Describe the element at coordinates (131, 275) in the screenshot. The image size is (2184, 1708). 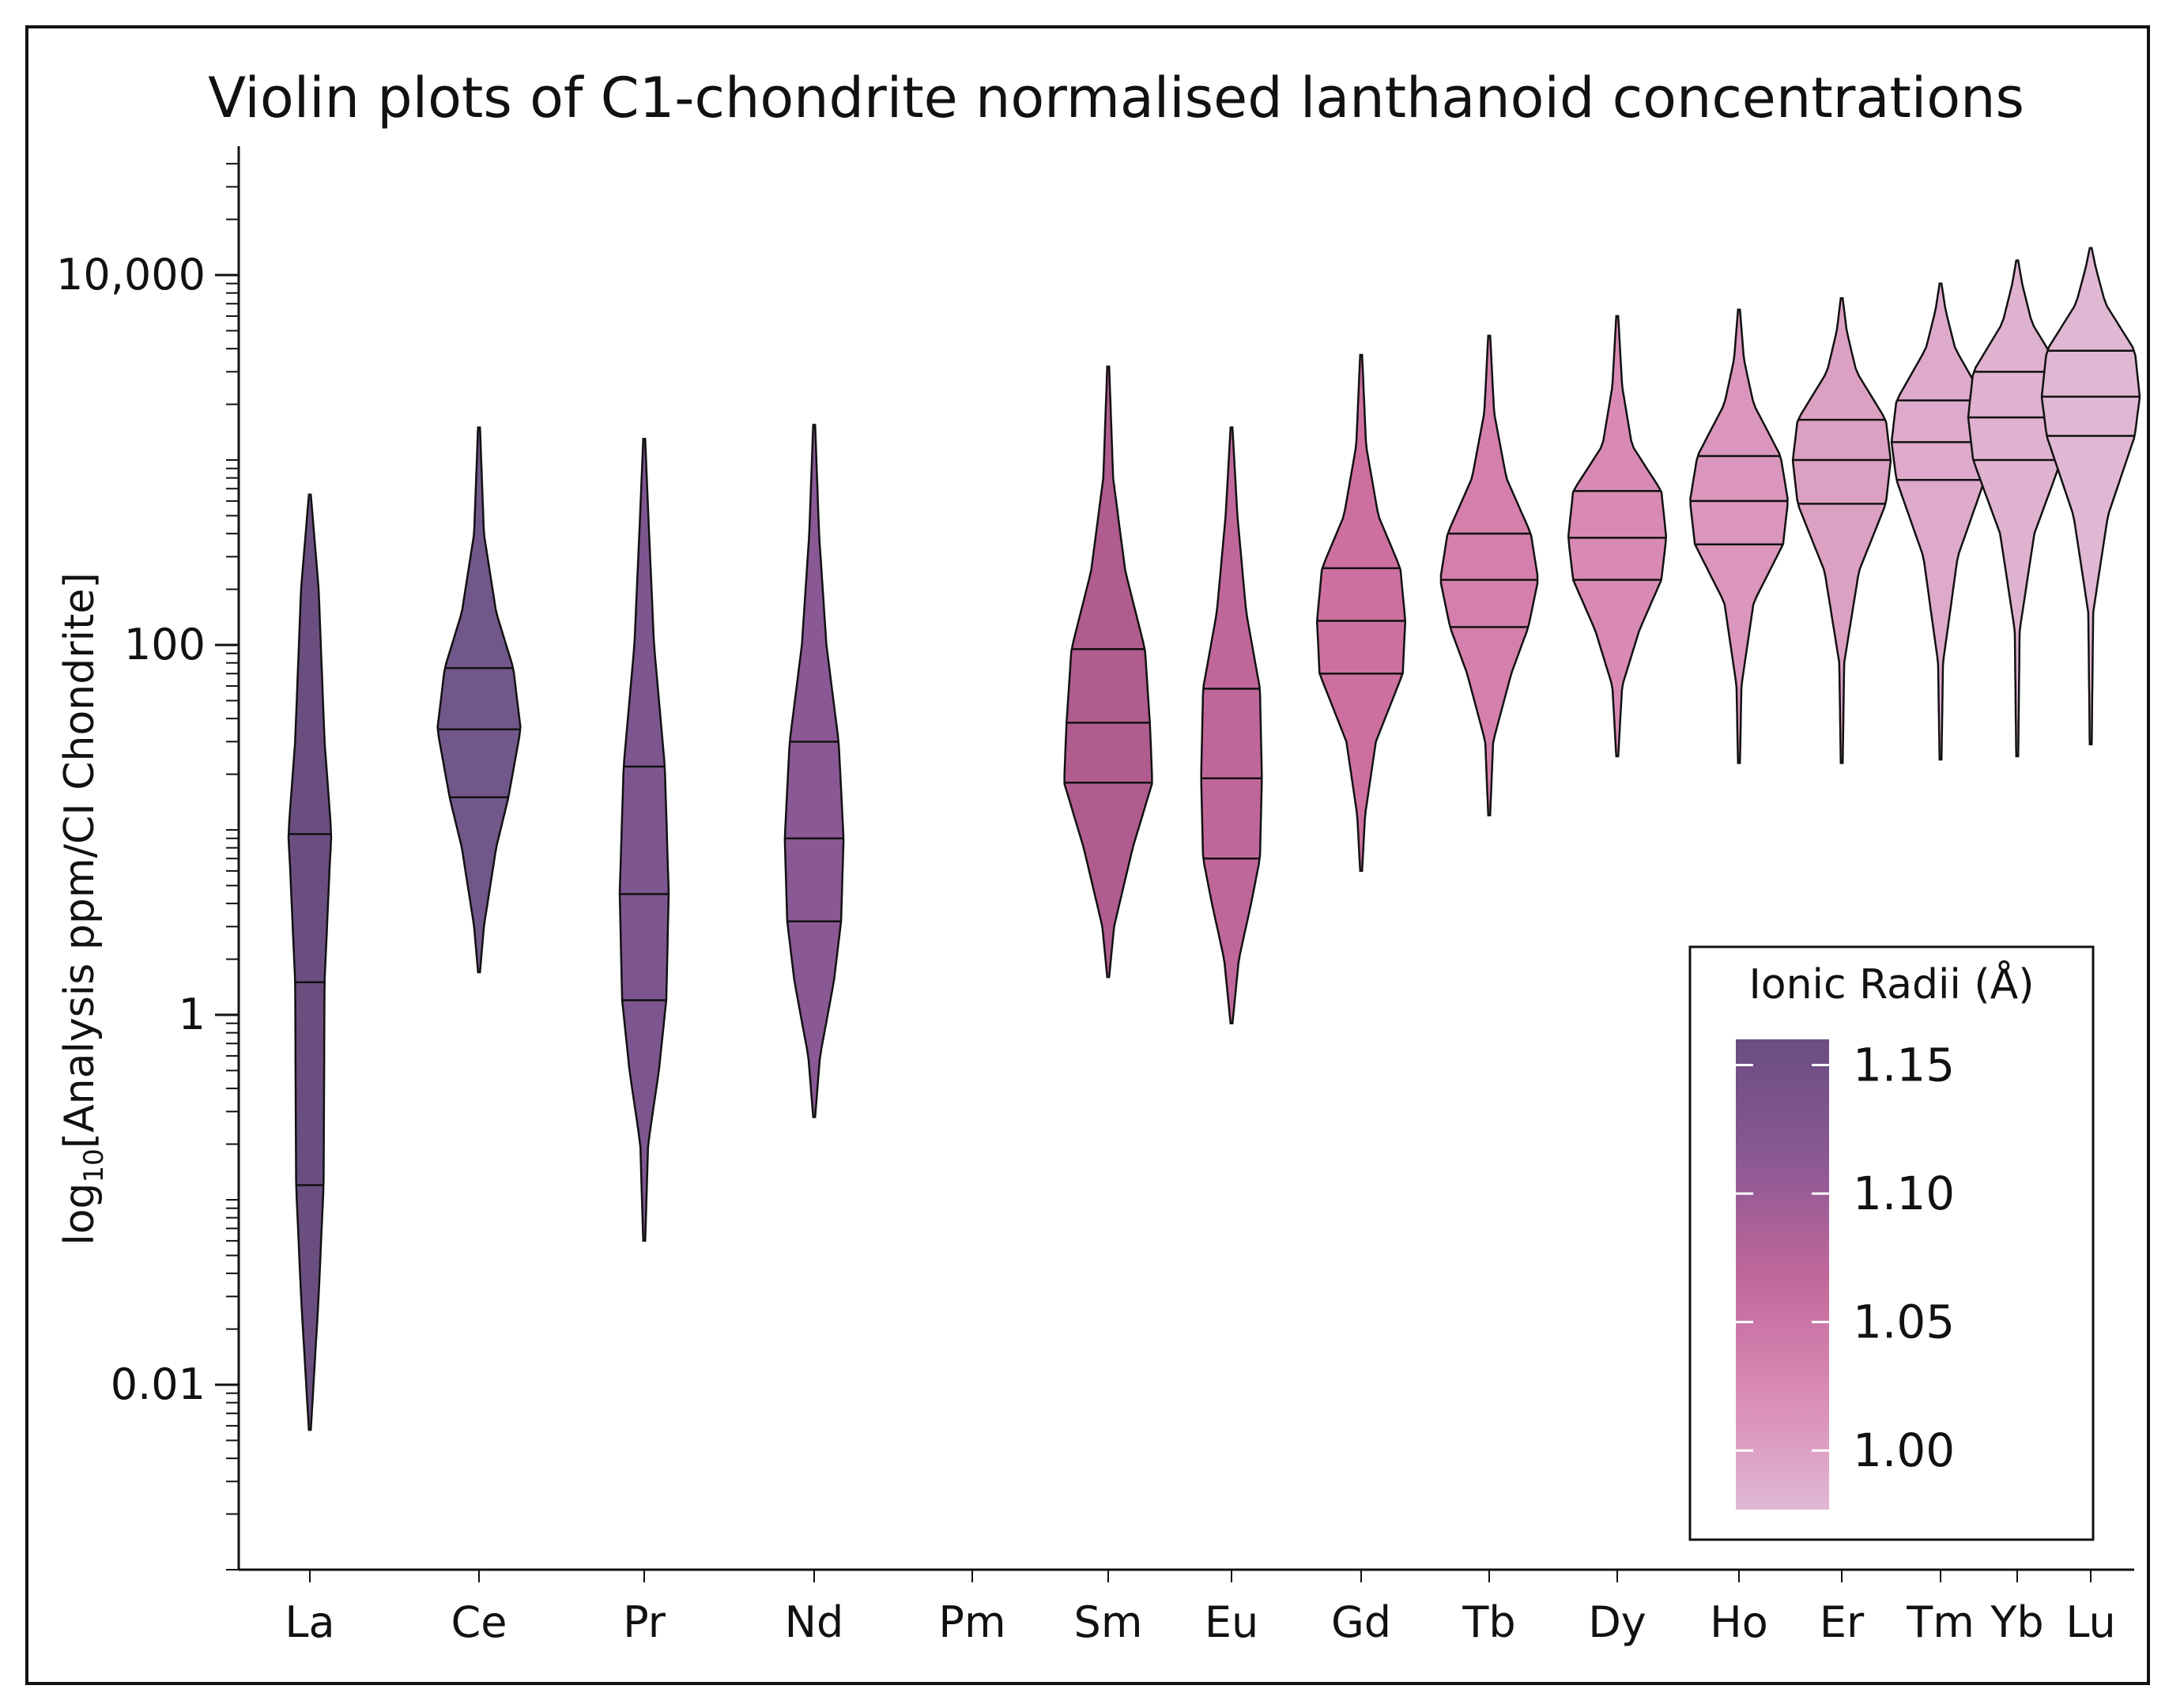
I see `y-tick-label: 10,000` at that location.